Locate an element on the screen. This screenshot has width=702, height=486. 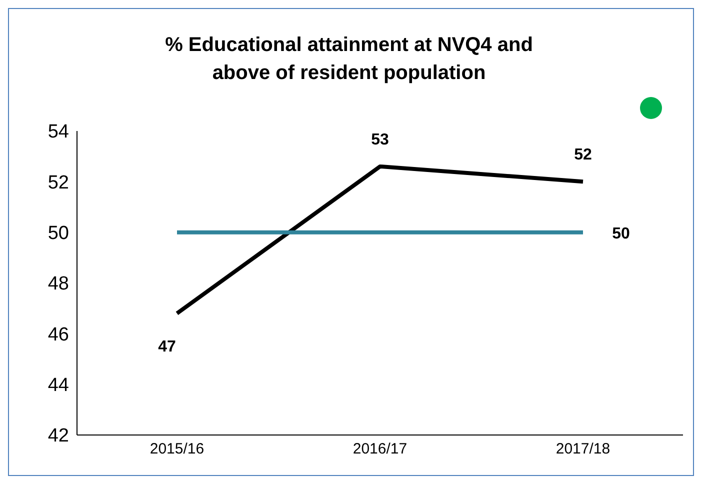
y-tick-label: 42 is located at coordinates (58, 436).